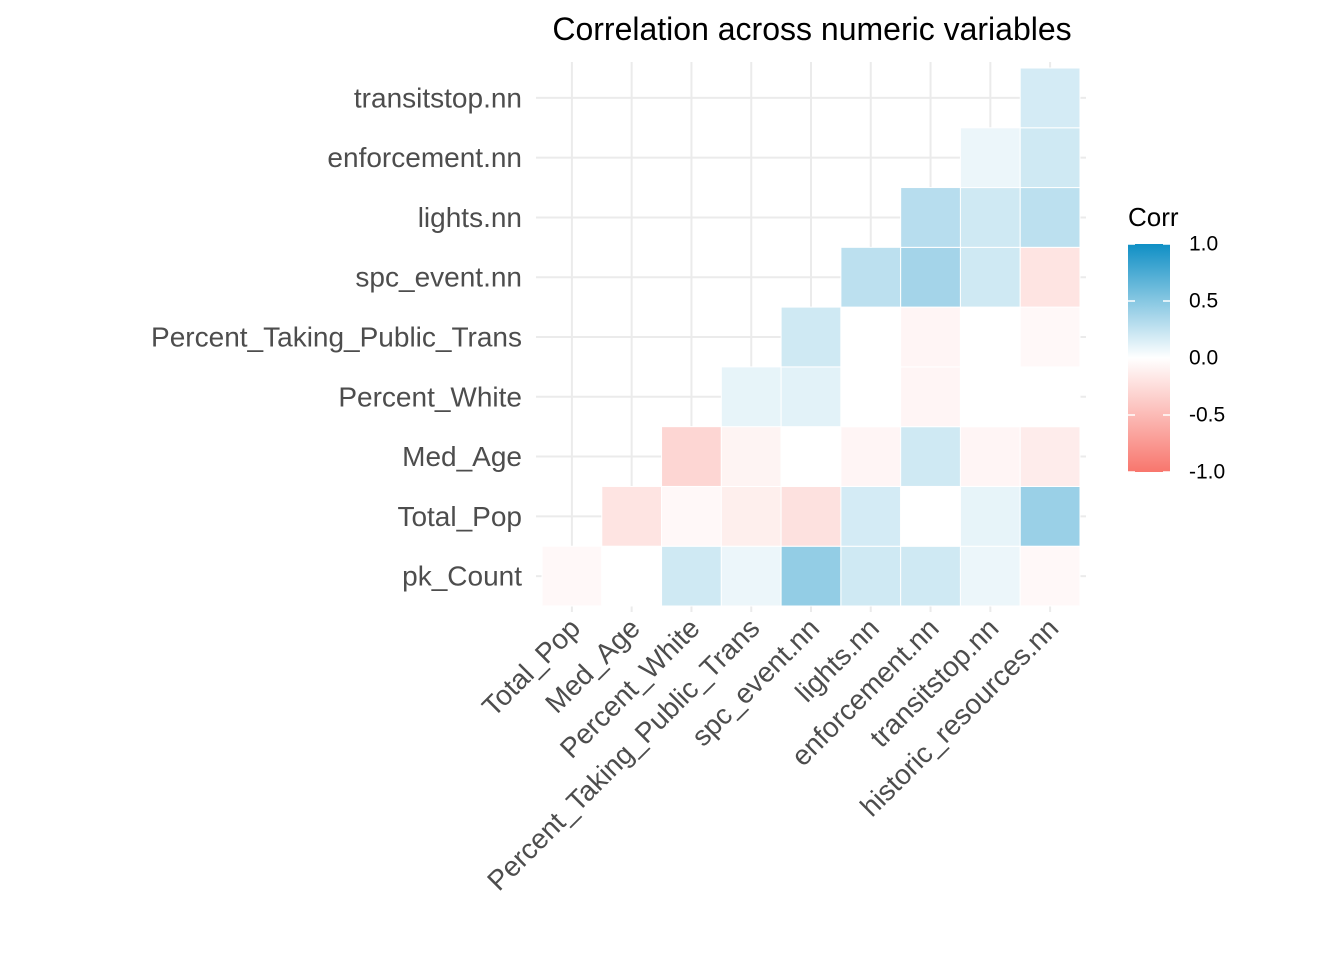 The height and width of the screenshot is (960, 1344). Describe the element at coordinates (1207, 472) in the screenshot. I see `legend-tick-label: -1.0` at that location.